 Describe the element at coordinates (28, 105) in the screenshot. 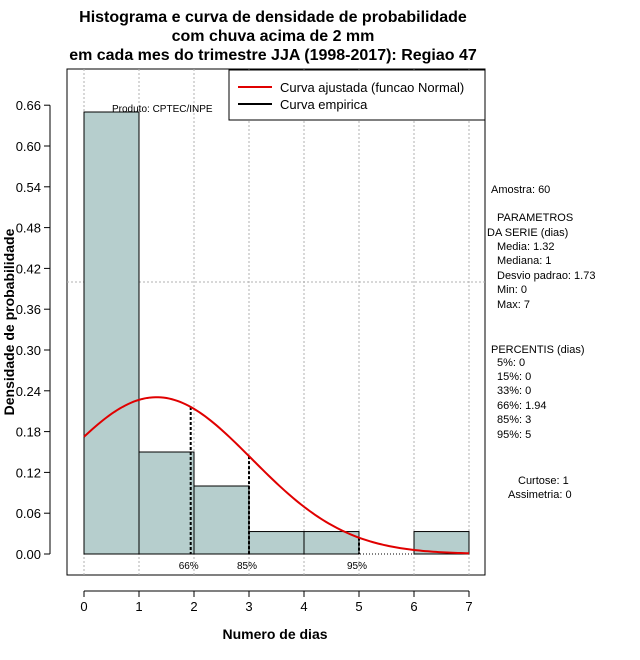

I see `y-tick-label: 0.66` at that location.